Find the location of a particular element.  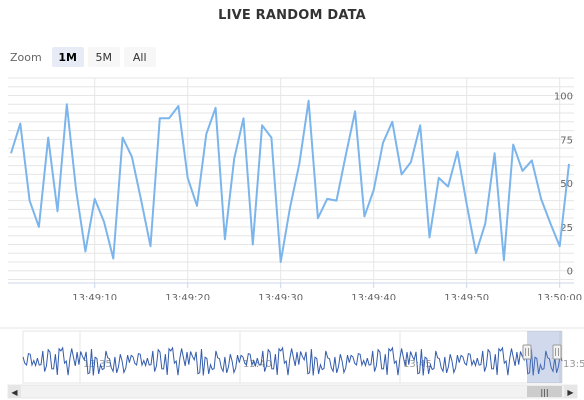

zoom-1m-button: 1M is located at coordinates (67, 57).